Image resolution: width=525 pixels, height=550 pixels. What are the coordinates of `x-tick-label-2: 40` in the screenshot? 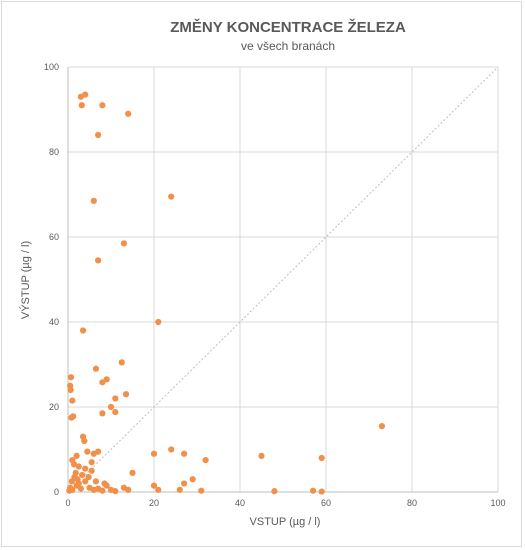 It's located at (240, 503).